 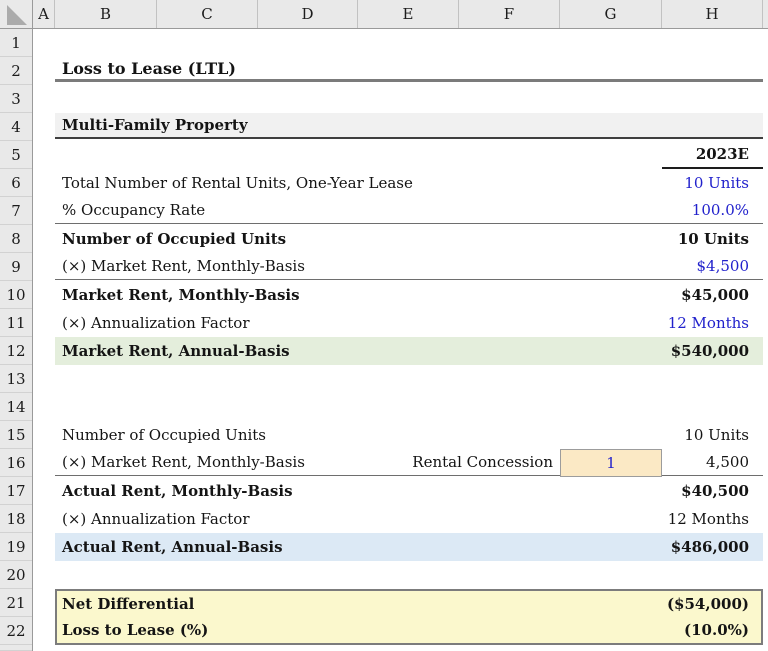 What do you see at coordinates (708, 323) in the screenshot?
I see `annualization-factor-value: 12 Months` at bounding box center [708, 323].